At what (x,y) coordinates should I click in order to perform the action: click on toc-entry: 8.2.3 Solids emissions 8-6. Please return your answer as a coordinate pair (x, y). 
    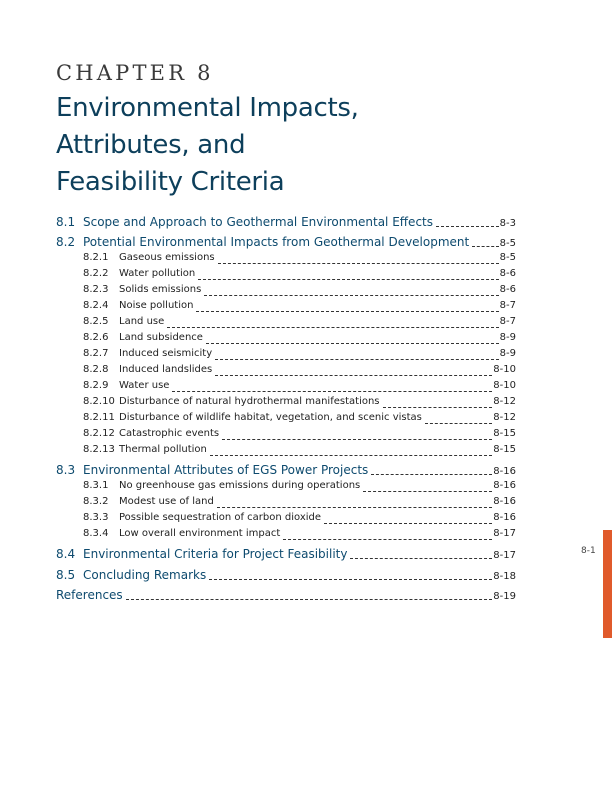
    Looking at the image, I should click on (306, 292).